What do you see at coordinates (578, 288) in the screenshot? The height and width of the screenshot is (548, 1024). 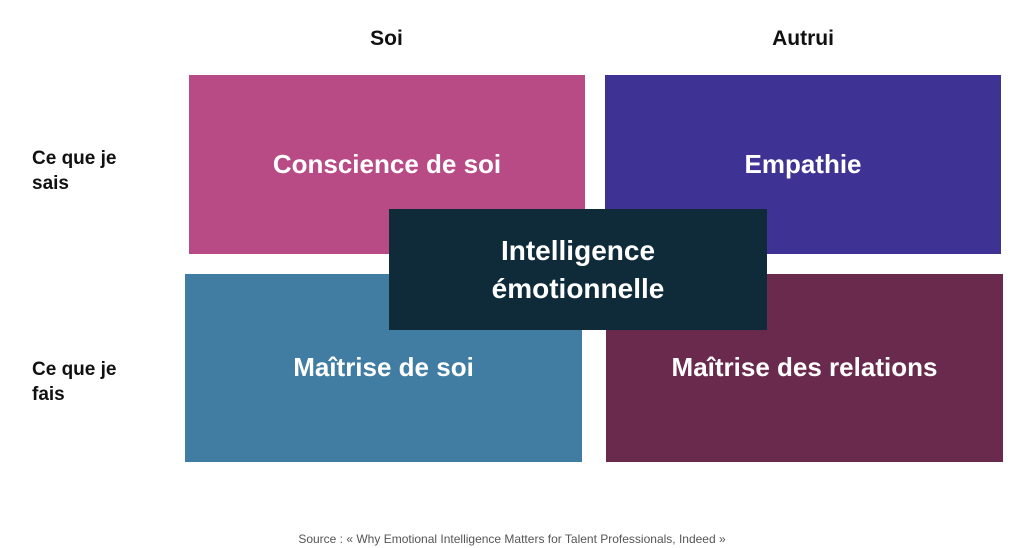 I see `center-title-line2: émotionnelle` at bounding box center [578, 288].